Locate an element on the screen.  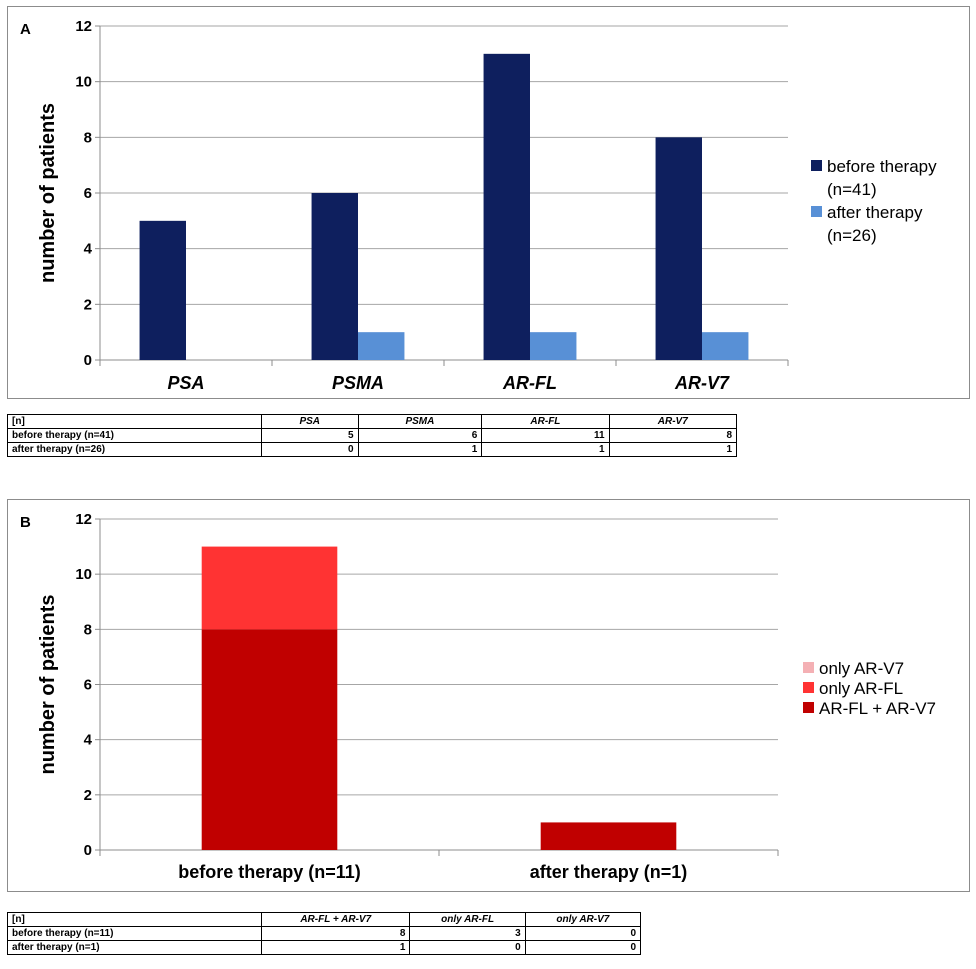
table-header-cell: AR-FL is located at coordinates (545, 421).